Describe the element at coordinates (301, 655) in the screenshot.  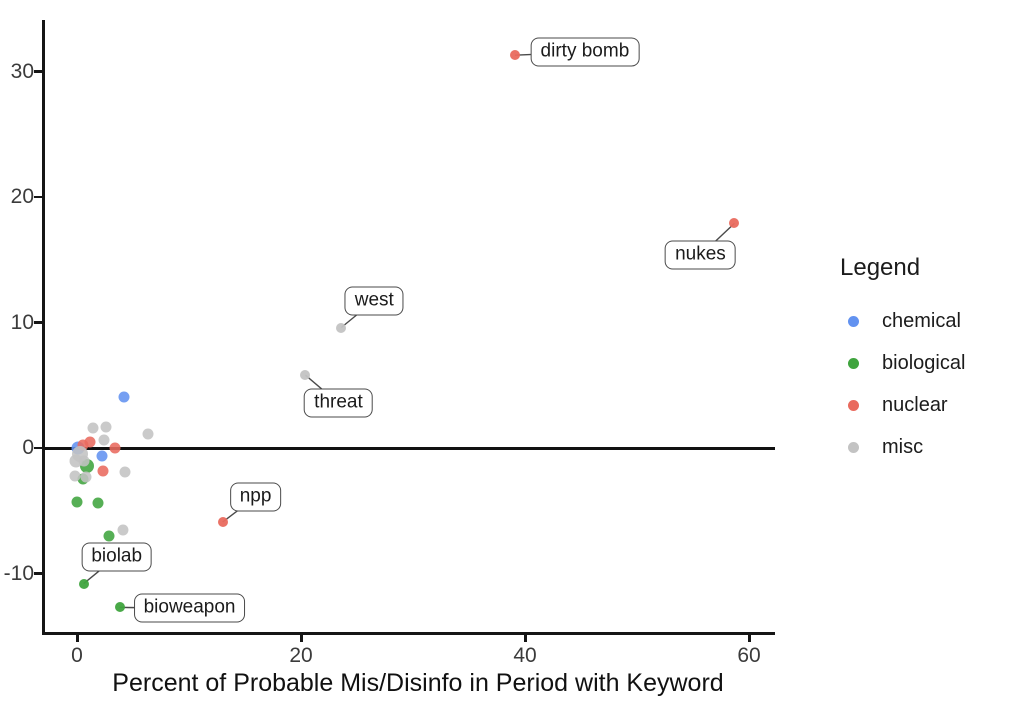
I see `x-tick-label: 20` at that location.